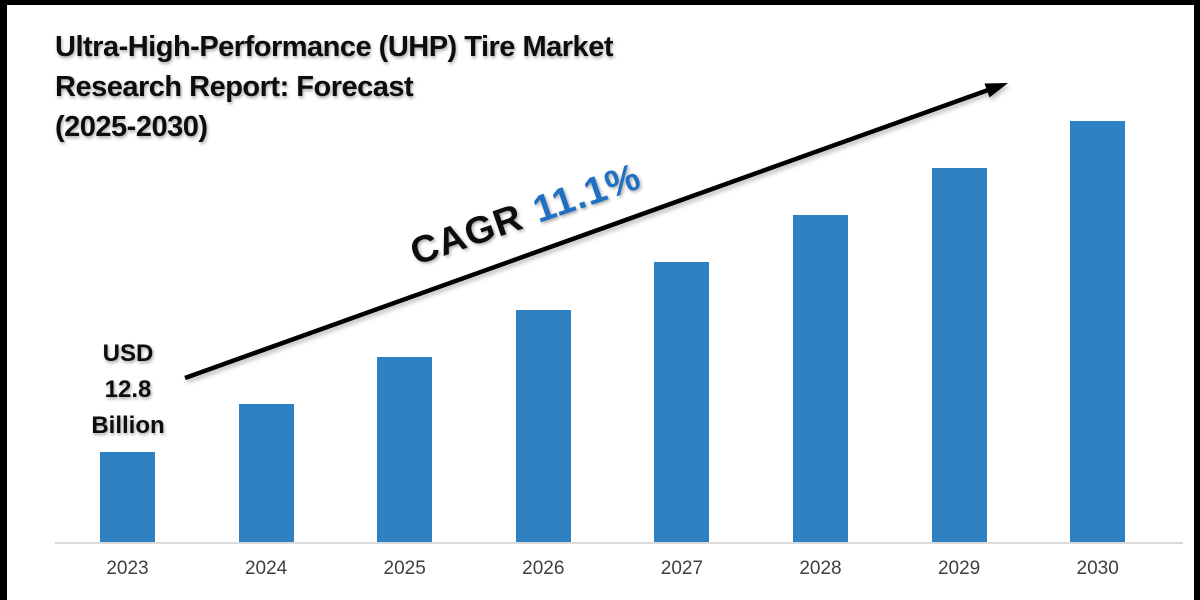 The width and height of the screenshot is (1200, 600). What do you see at coordinates (467, 235) in the screenshot?
I see `cagr-prefix: CAGR` at bounding box center [467, 235].